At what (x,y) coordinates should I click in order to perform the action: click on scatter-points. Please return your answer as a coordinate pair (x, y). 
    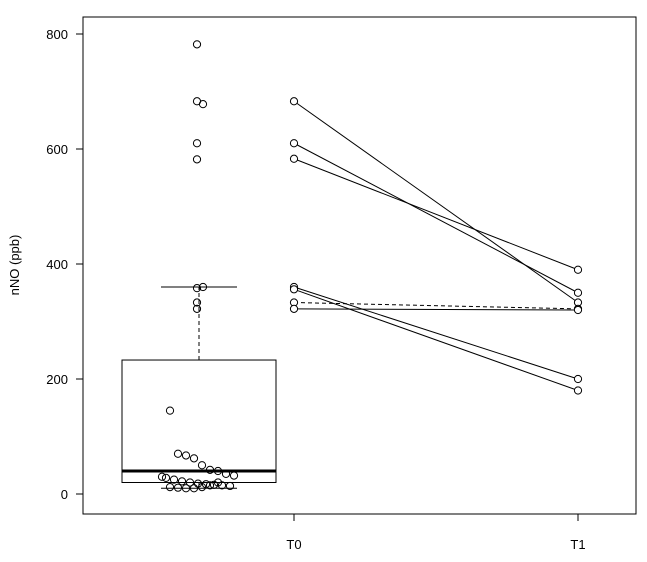
    Looking at the image, I should click on (198, 266).